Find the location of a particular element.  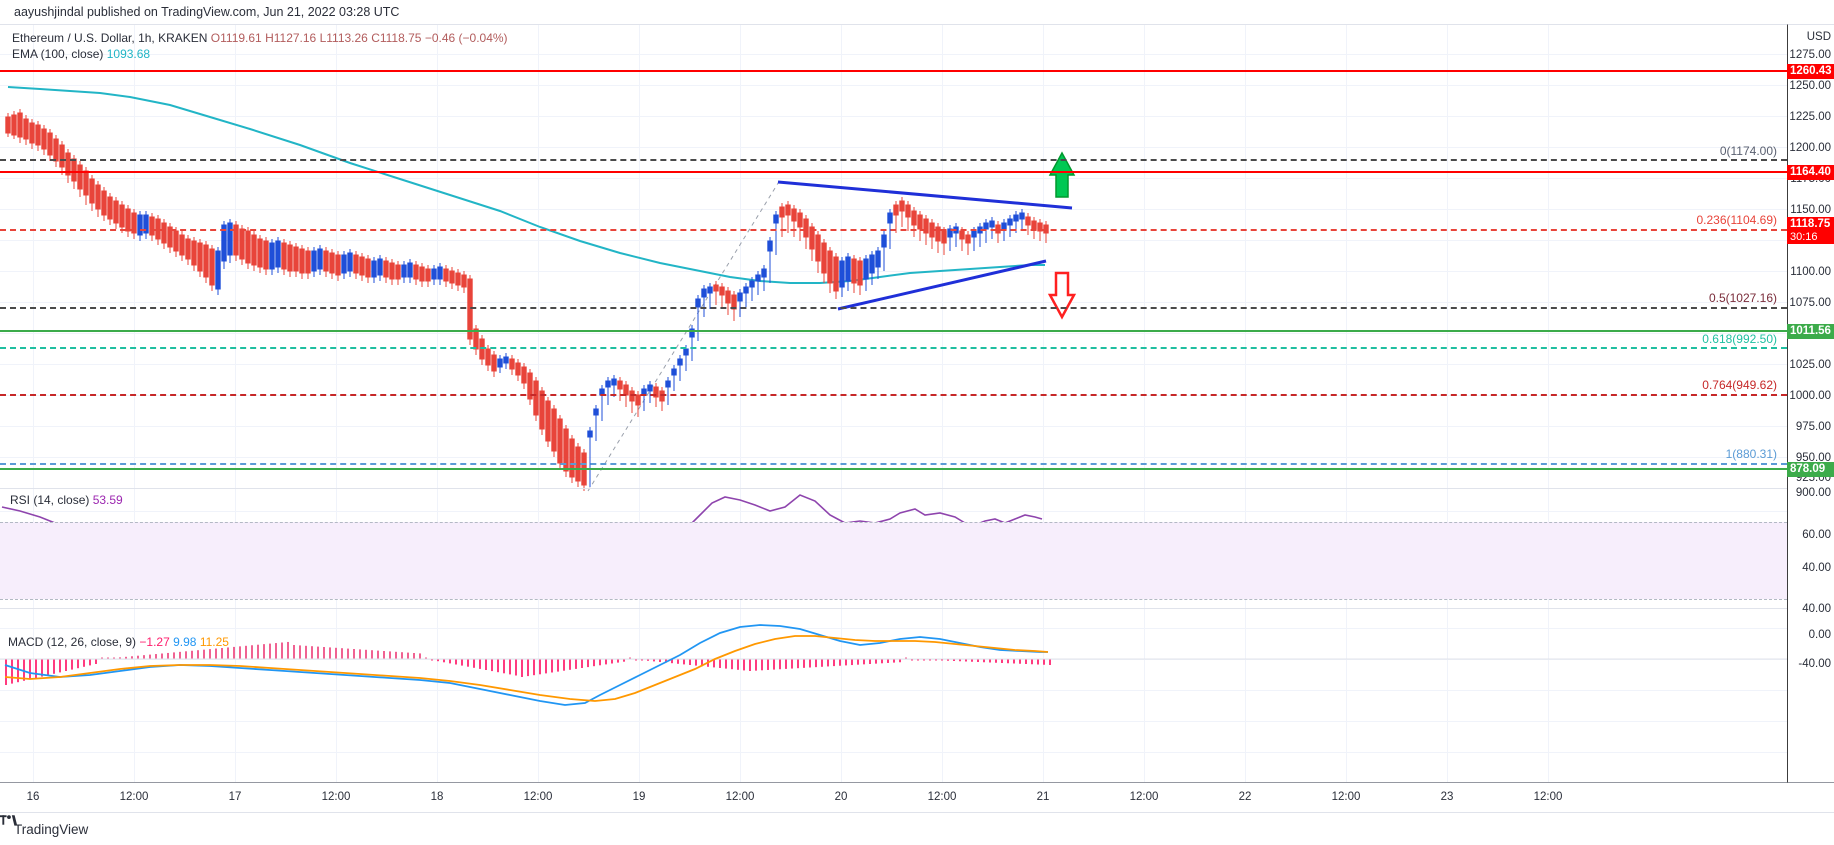

current-price-value: 1118.75 is located at coordinates (1810, 224).